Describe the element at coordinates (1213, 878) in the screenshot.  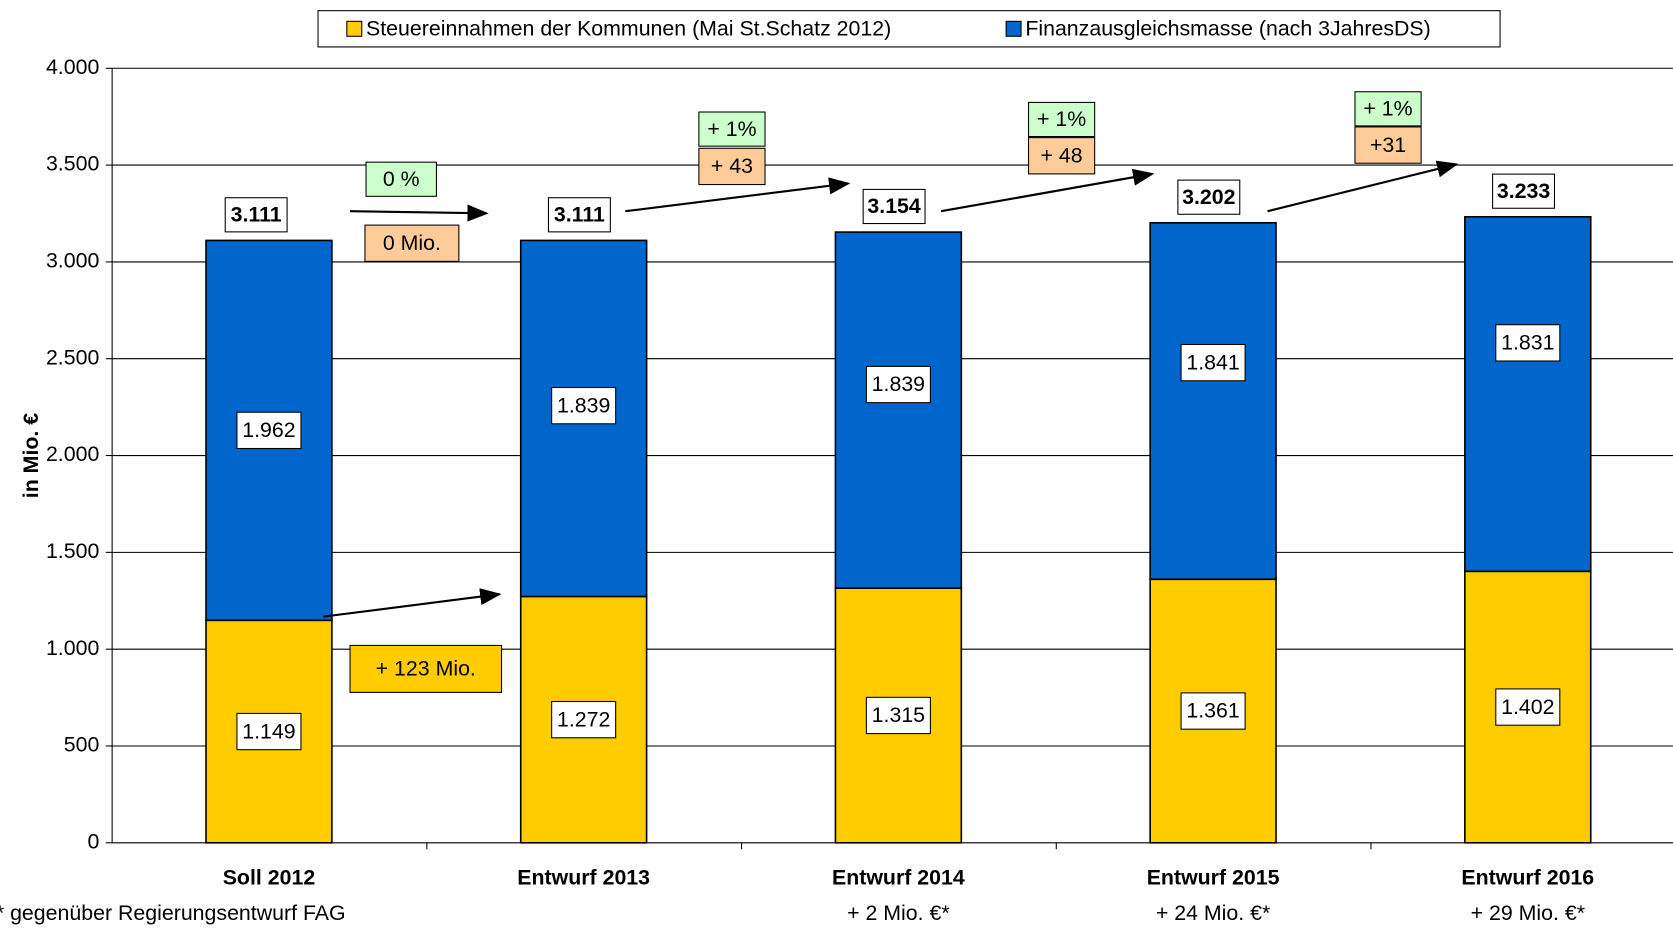
I see `x-tick-label: Entwurf 2015` at that location.